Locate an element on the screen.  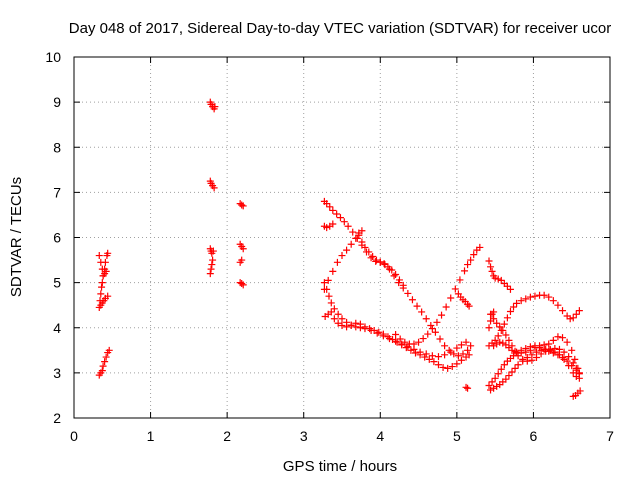
y-tick-label: 3 is located at coordinates (57, 373).